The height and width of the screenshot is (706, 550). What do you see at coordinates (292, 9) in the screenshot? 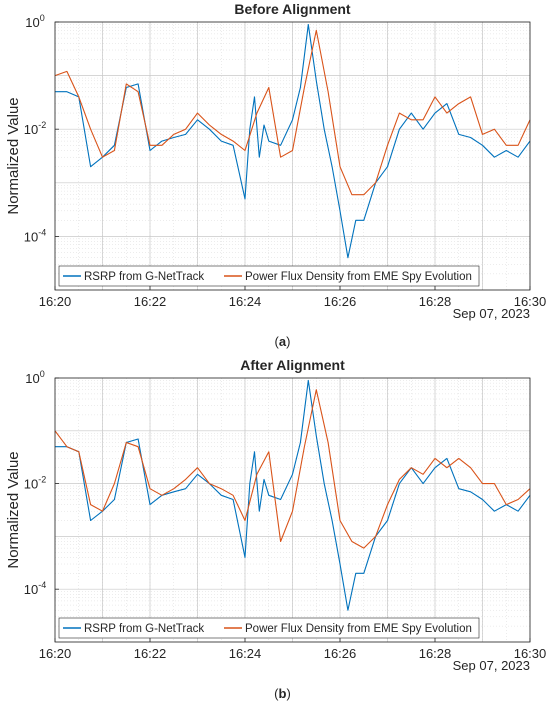
I see `chart-title: Before Alignment` at bounding box center [292, 9].